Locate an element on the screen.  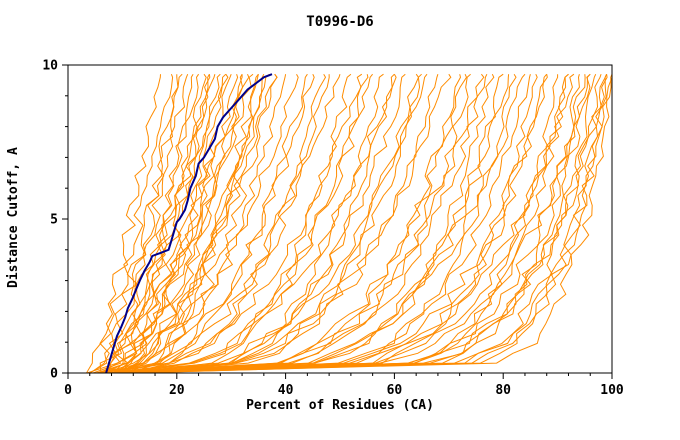
chart-title: T0996-D6 is located at coordinates (340, 22).